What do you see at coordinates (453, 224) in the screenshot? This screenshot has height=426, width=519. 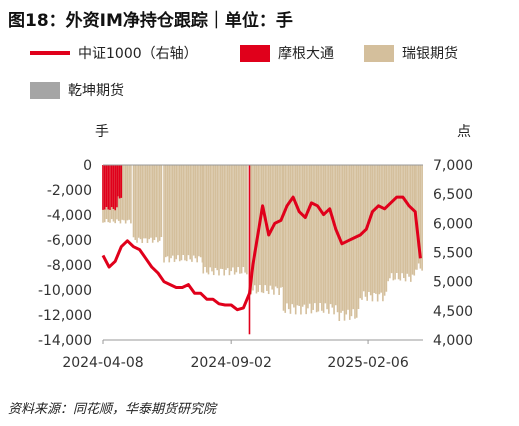 I see `right-axis-tick-label: 6,000` at bounding box center [453, 224].